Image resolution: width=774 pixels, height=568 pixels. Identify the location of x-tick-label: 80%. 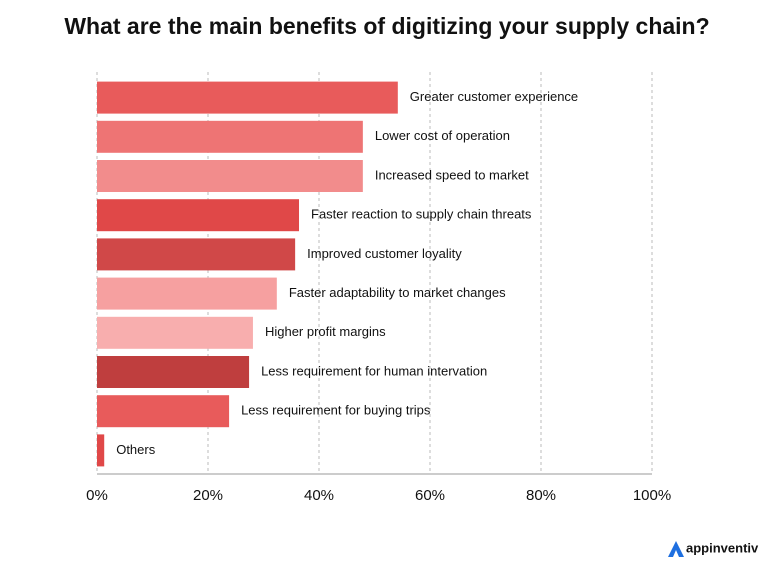
(541, 495).